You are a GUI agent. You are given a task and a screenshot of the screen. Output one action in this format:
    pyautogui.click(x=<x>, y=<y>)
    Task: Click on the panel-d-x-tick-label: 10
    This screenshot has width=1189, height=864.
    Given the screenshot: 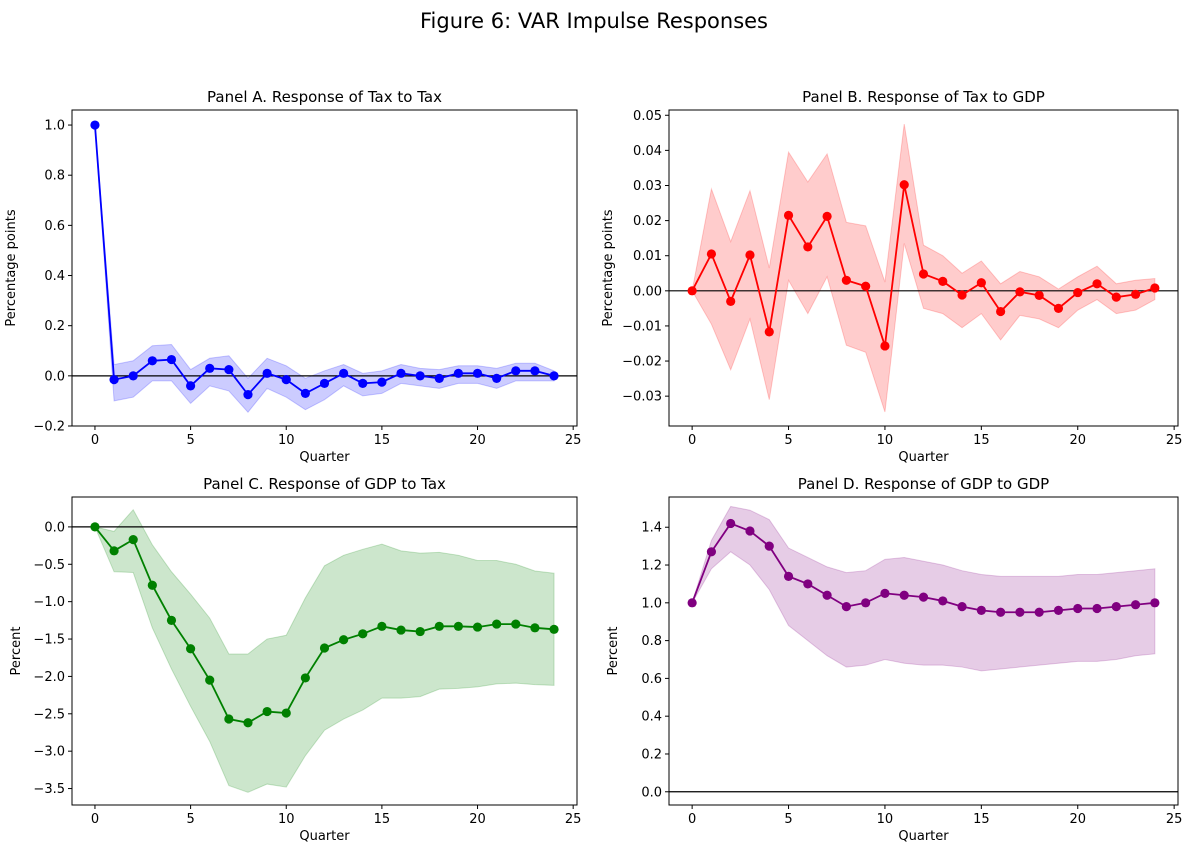 What is the action you would take?
    pyautogui.click(x=885, y=819)
    